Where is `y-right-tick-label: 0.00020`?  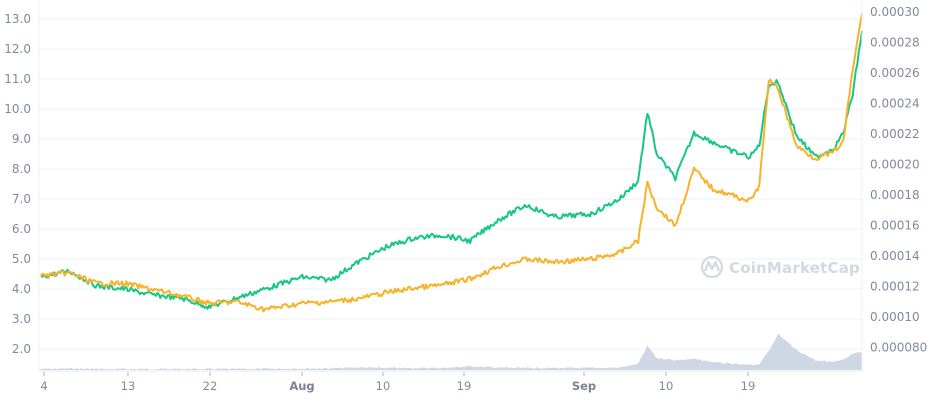
y-right-tick-label: 0.00020 is located at coordinates (895, 165).